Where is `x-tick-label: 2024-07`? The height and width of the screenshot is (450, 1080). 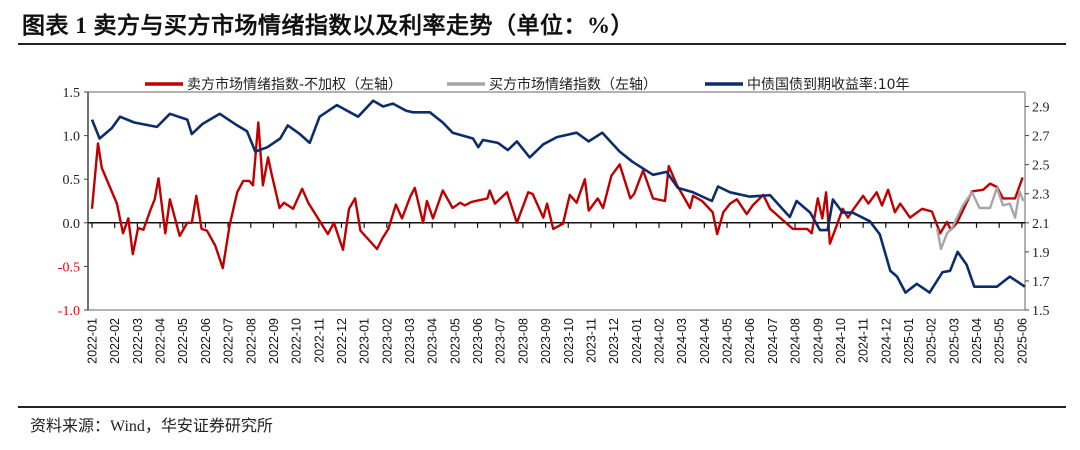
x-tick-label: 2024-07 is located at coordinates (773, 341).